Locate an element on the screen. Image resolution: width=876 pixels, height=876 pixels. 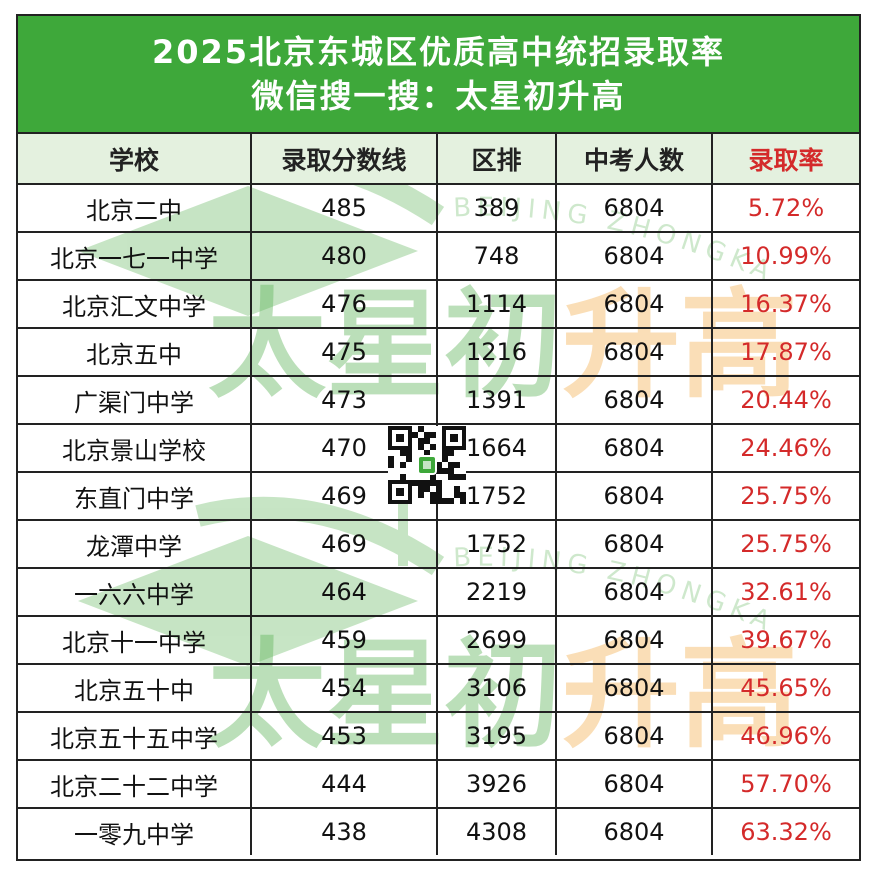
admission-rate: 57.70% is located at coordinates (785, 784).